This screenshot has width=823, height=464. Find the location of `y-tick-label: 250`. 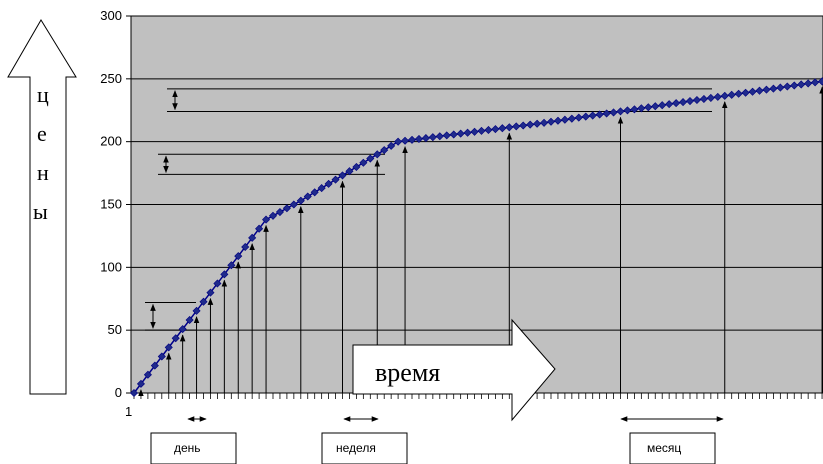

y-tick-label: 250 is located at coordinates (111, 78).